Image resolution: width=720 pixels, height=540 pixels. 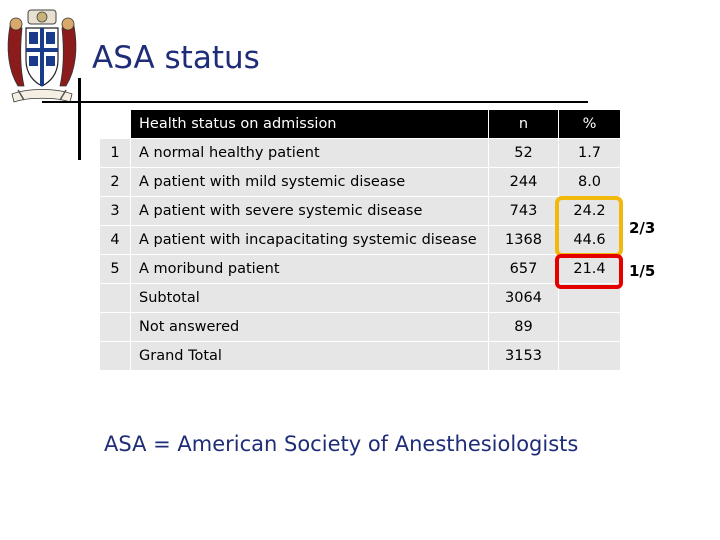 I want to click on header-n: n, so click(x=523, y=124).